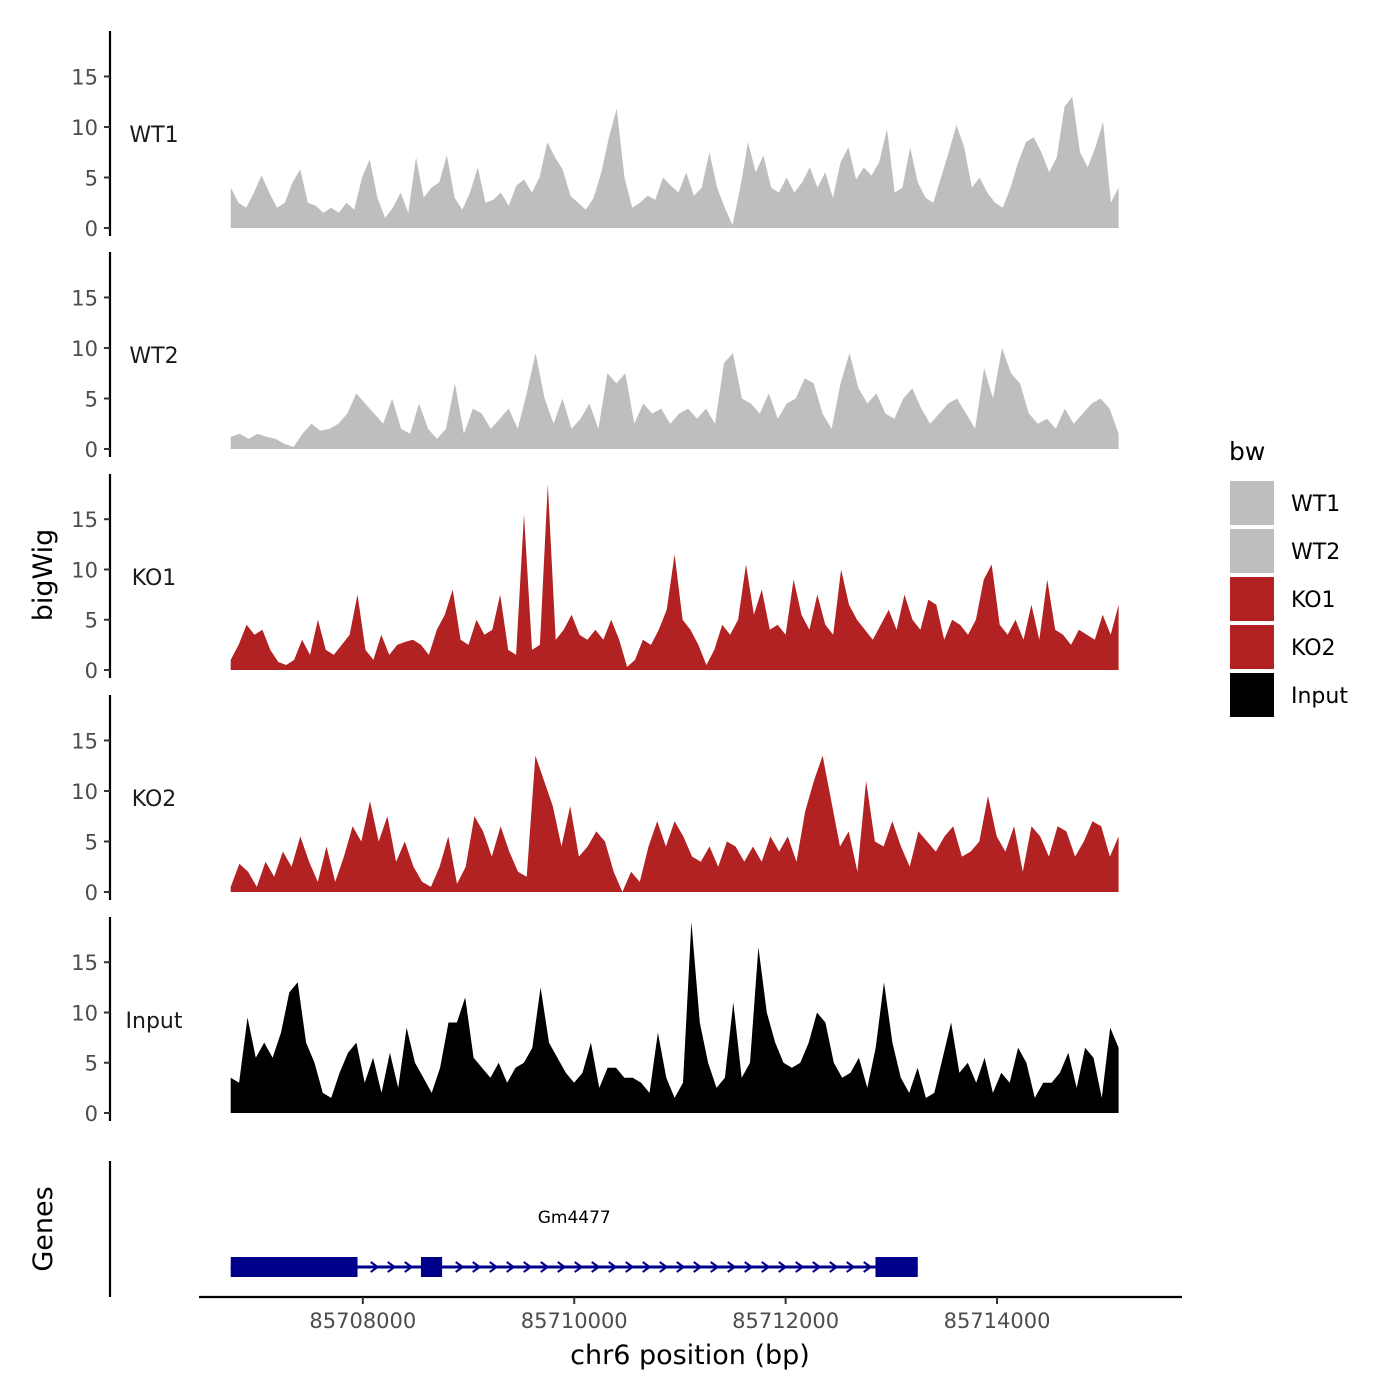 This screenshot has height=1400, width=1400. Describe the element at coordinates (679, 1315) in the screenshot. I see `x-ticks: 85708000 85710000 85712000 85714000` at that location.